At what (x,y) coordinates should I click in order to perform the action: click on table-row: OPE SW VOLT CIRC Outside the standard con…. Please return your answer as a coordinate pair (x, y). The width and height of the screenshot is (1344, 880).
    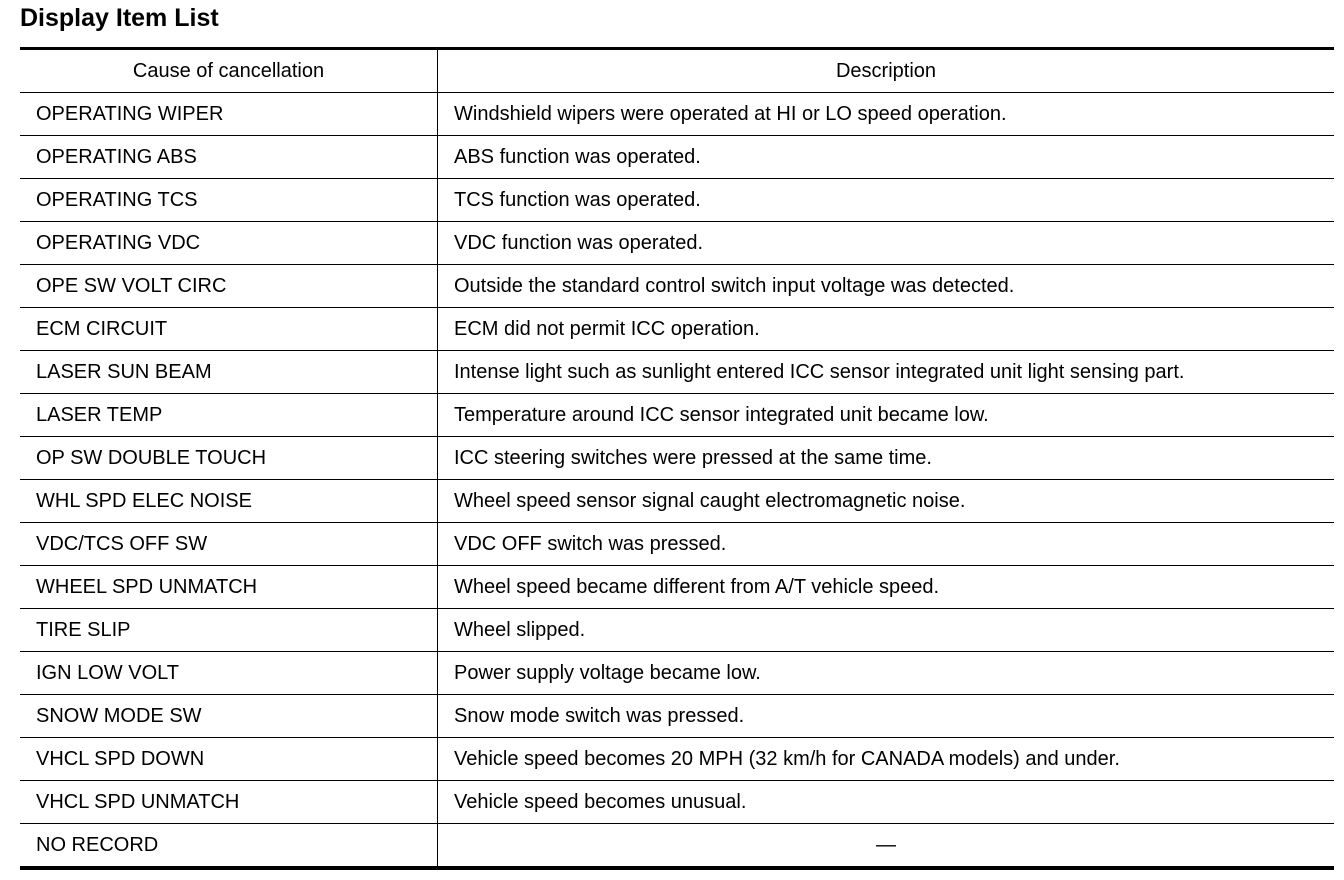
    Looking at the image, I should click on (677, 286).